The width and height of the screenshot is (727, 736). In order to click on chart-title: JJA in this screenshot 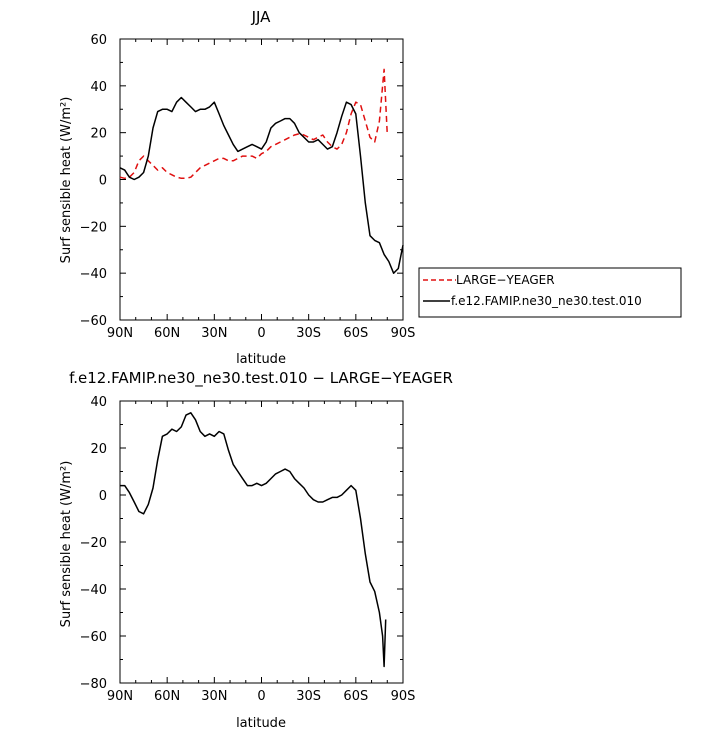, I will do `click(261, 17)`.